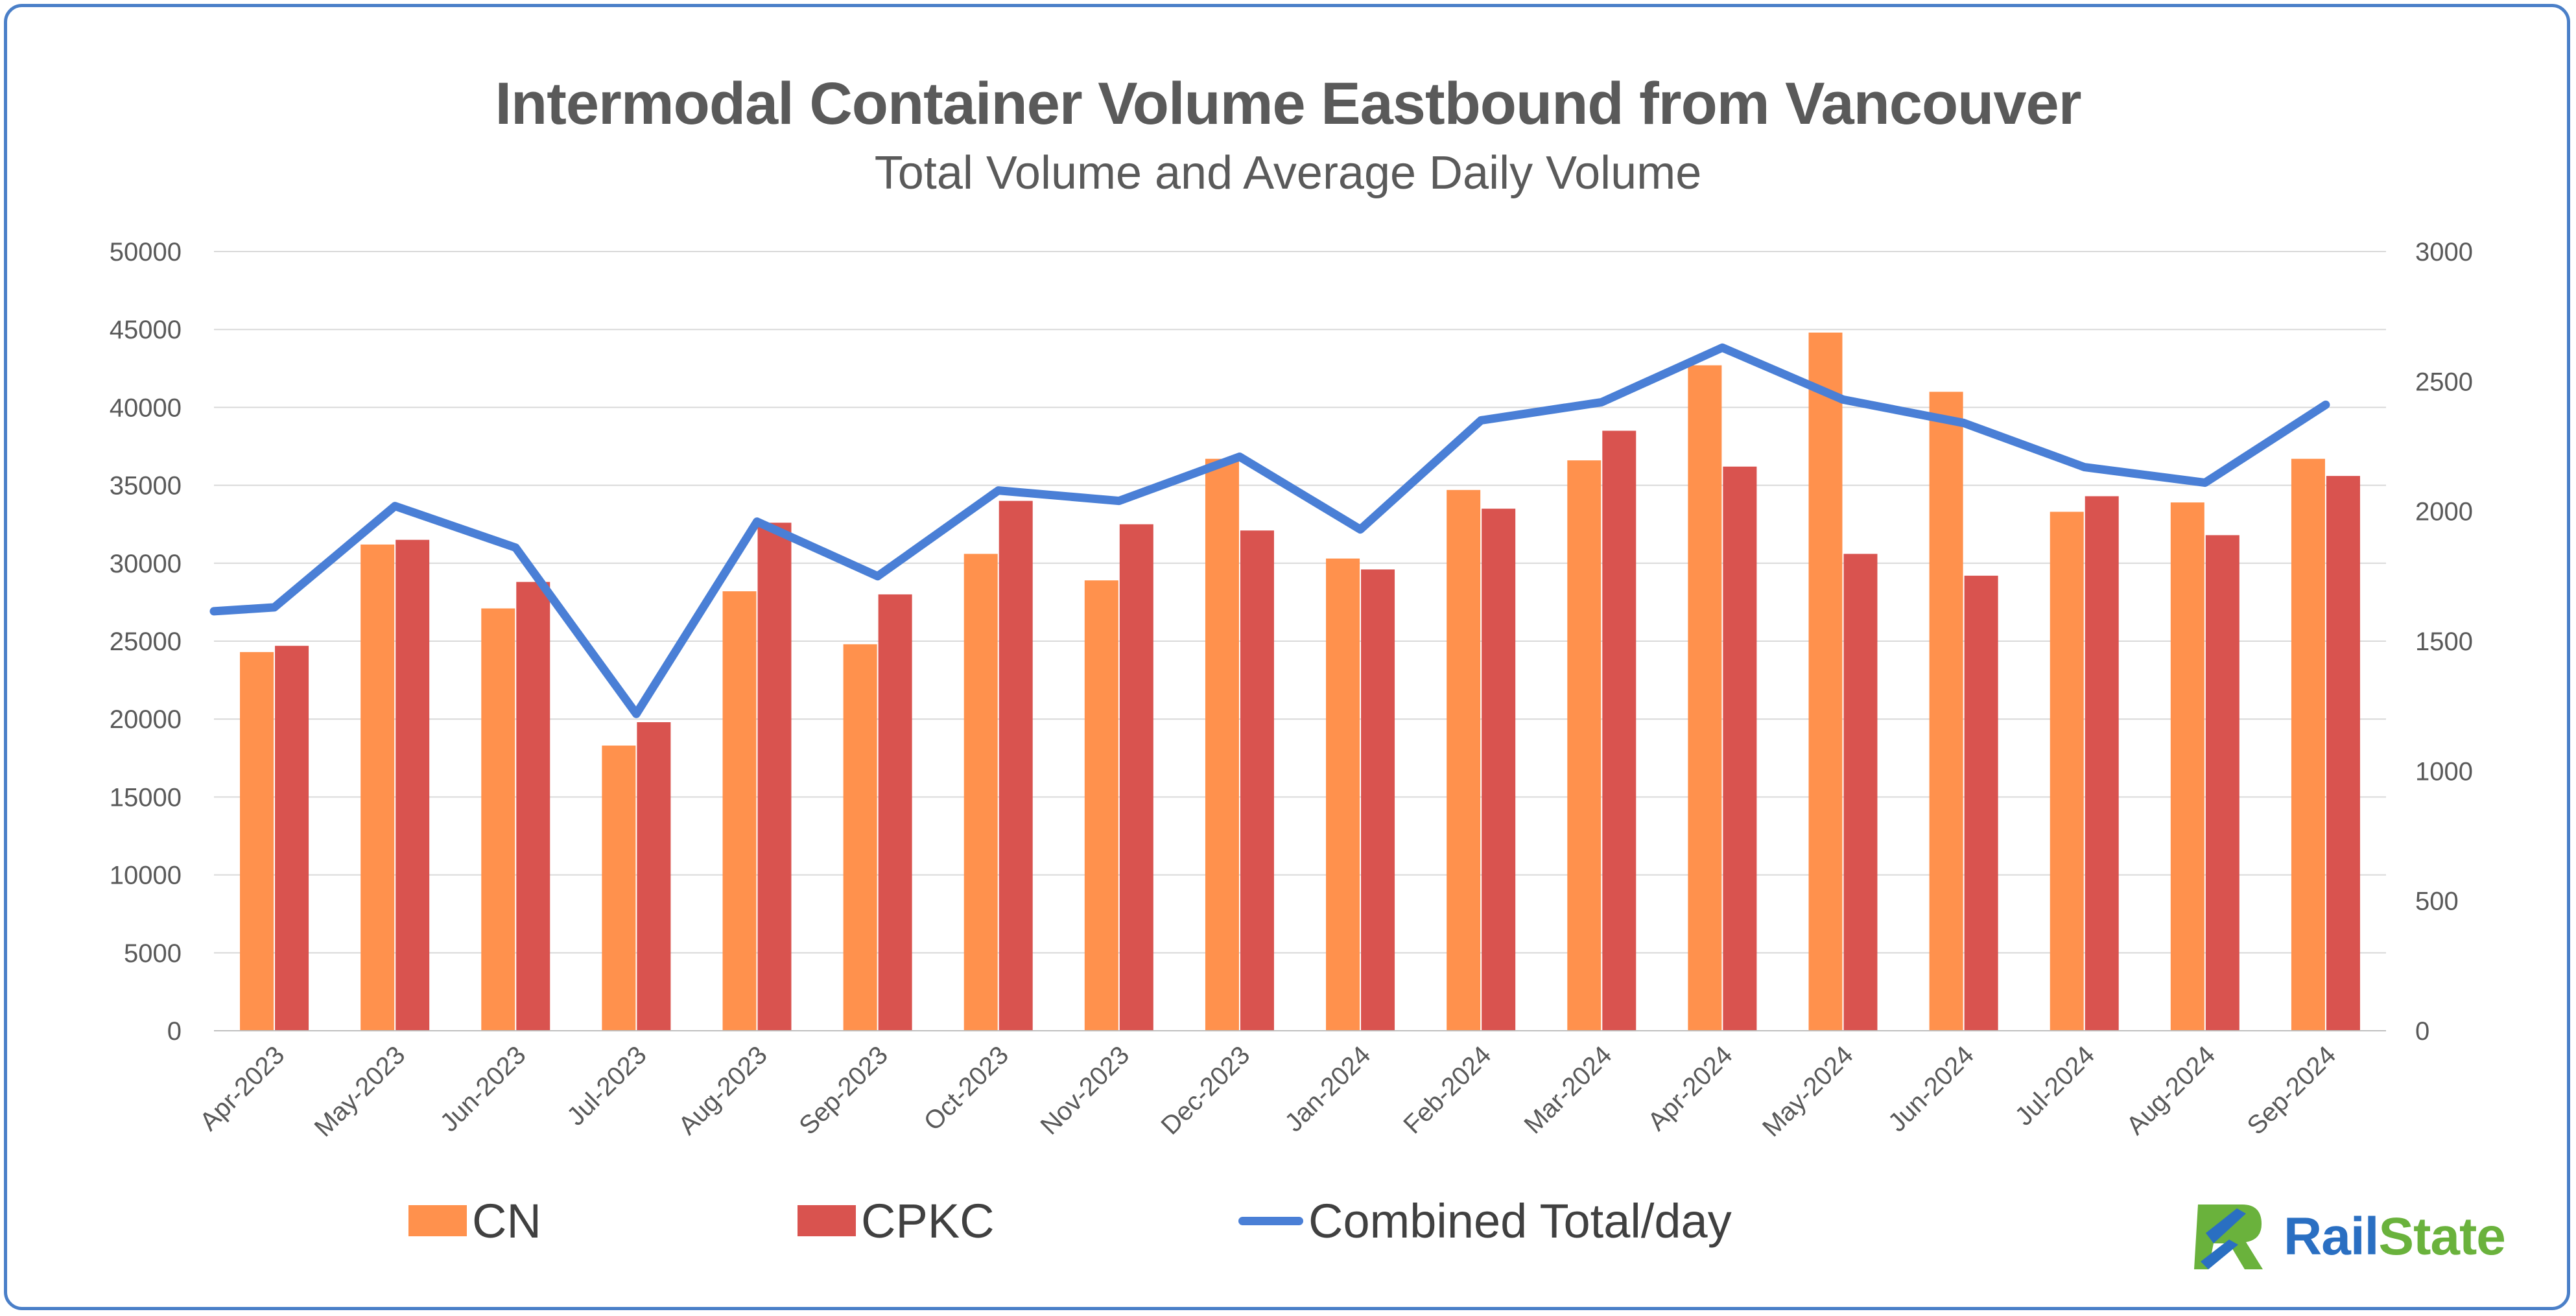 The width and height of the screenshot is (2576, 1316). I want to click on legend-label-cn: CN, so click(507, 1220).